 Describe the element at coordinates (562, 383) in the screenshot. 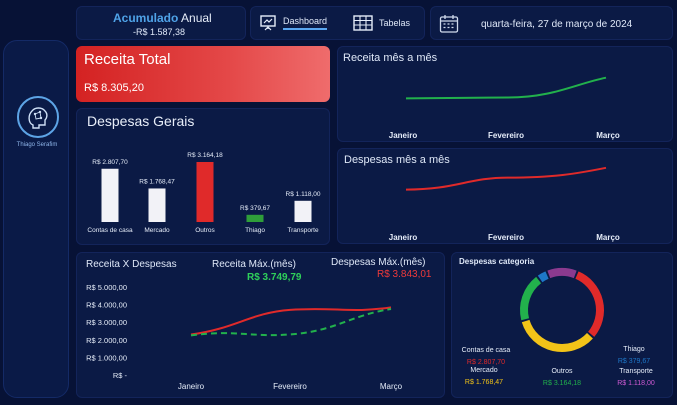

I see `donut-value-2: R$ 3.164,18` at that location.